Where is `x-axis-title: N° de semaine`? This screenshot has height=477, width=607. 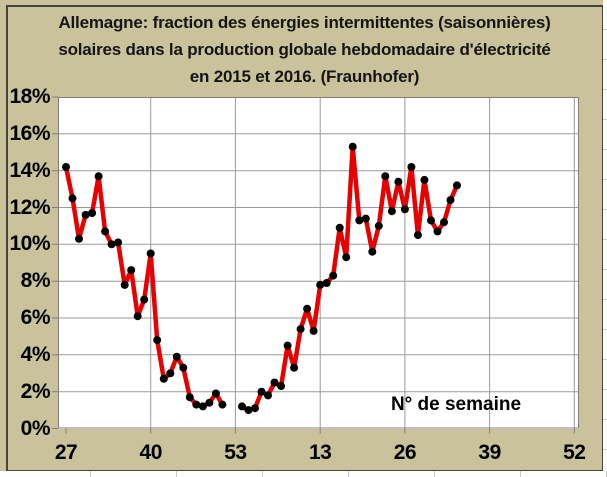
x-axis-title: N° de semaine is located at coordinates (456, 404).